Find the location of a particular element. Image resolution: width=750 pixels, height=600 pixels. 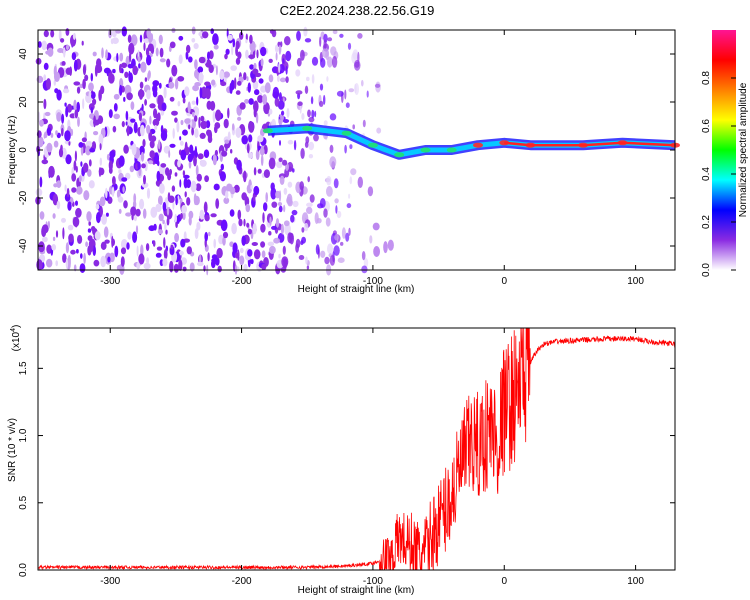

colorbar-gradient is located at coordinates (724, 150).